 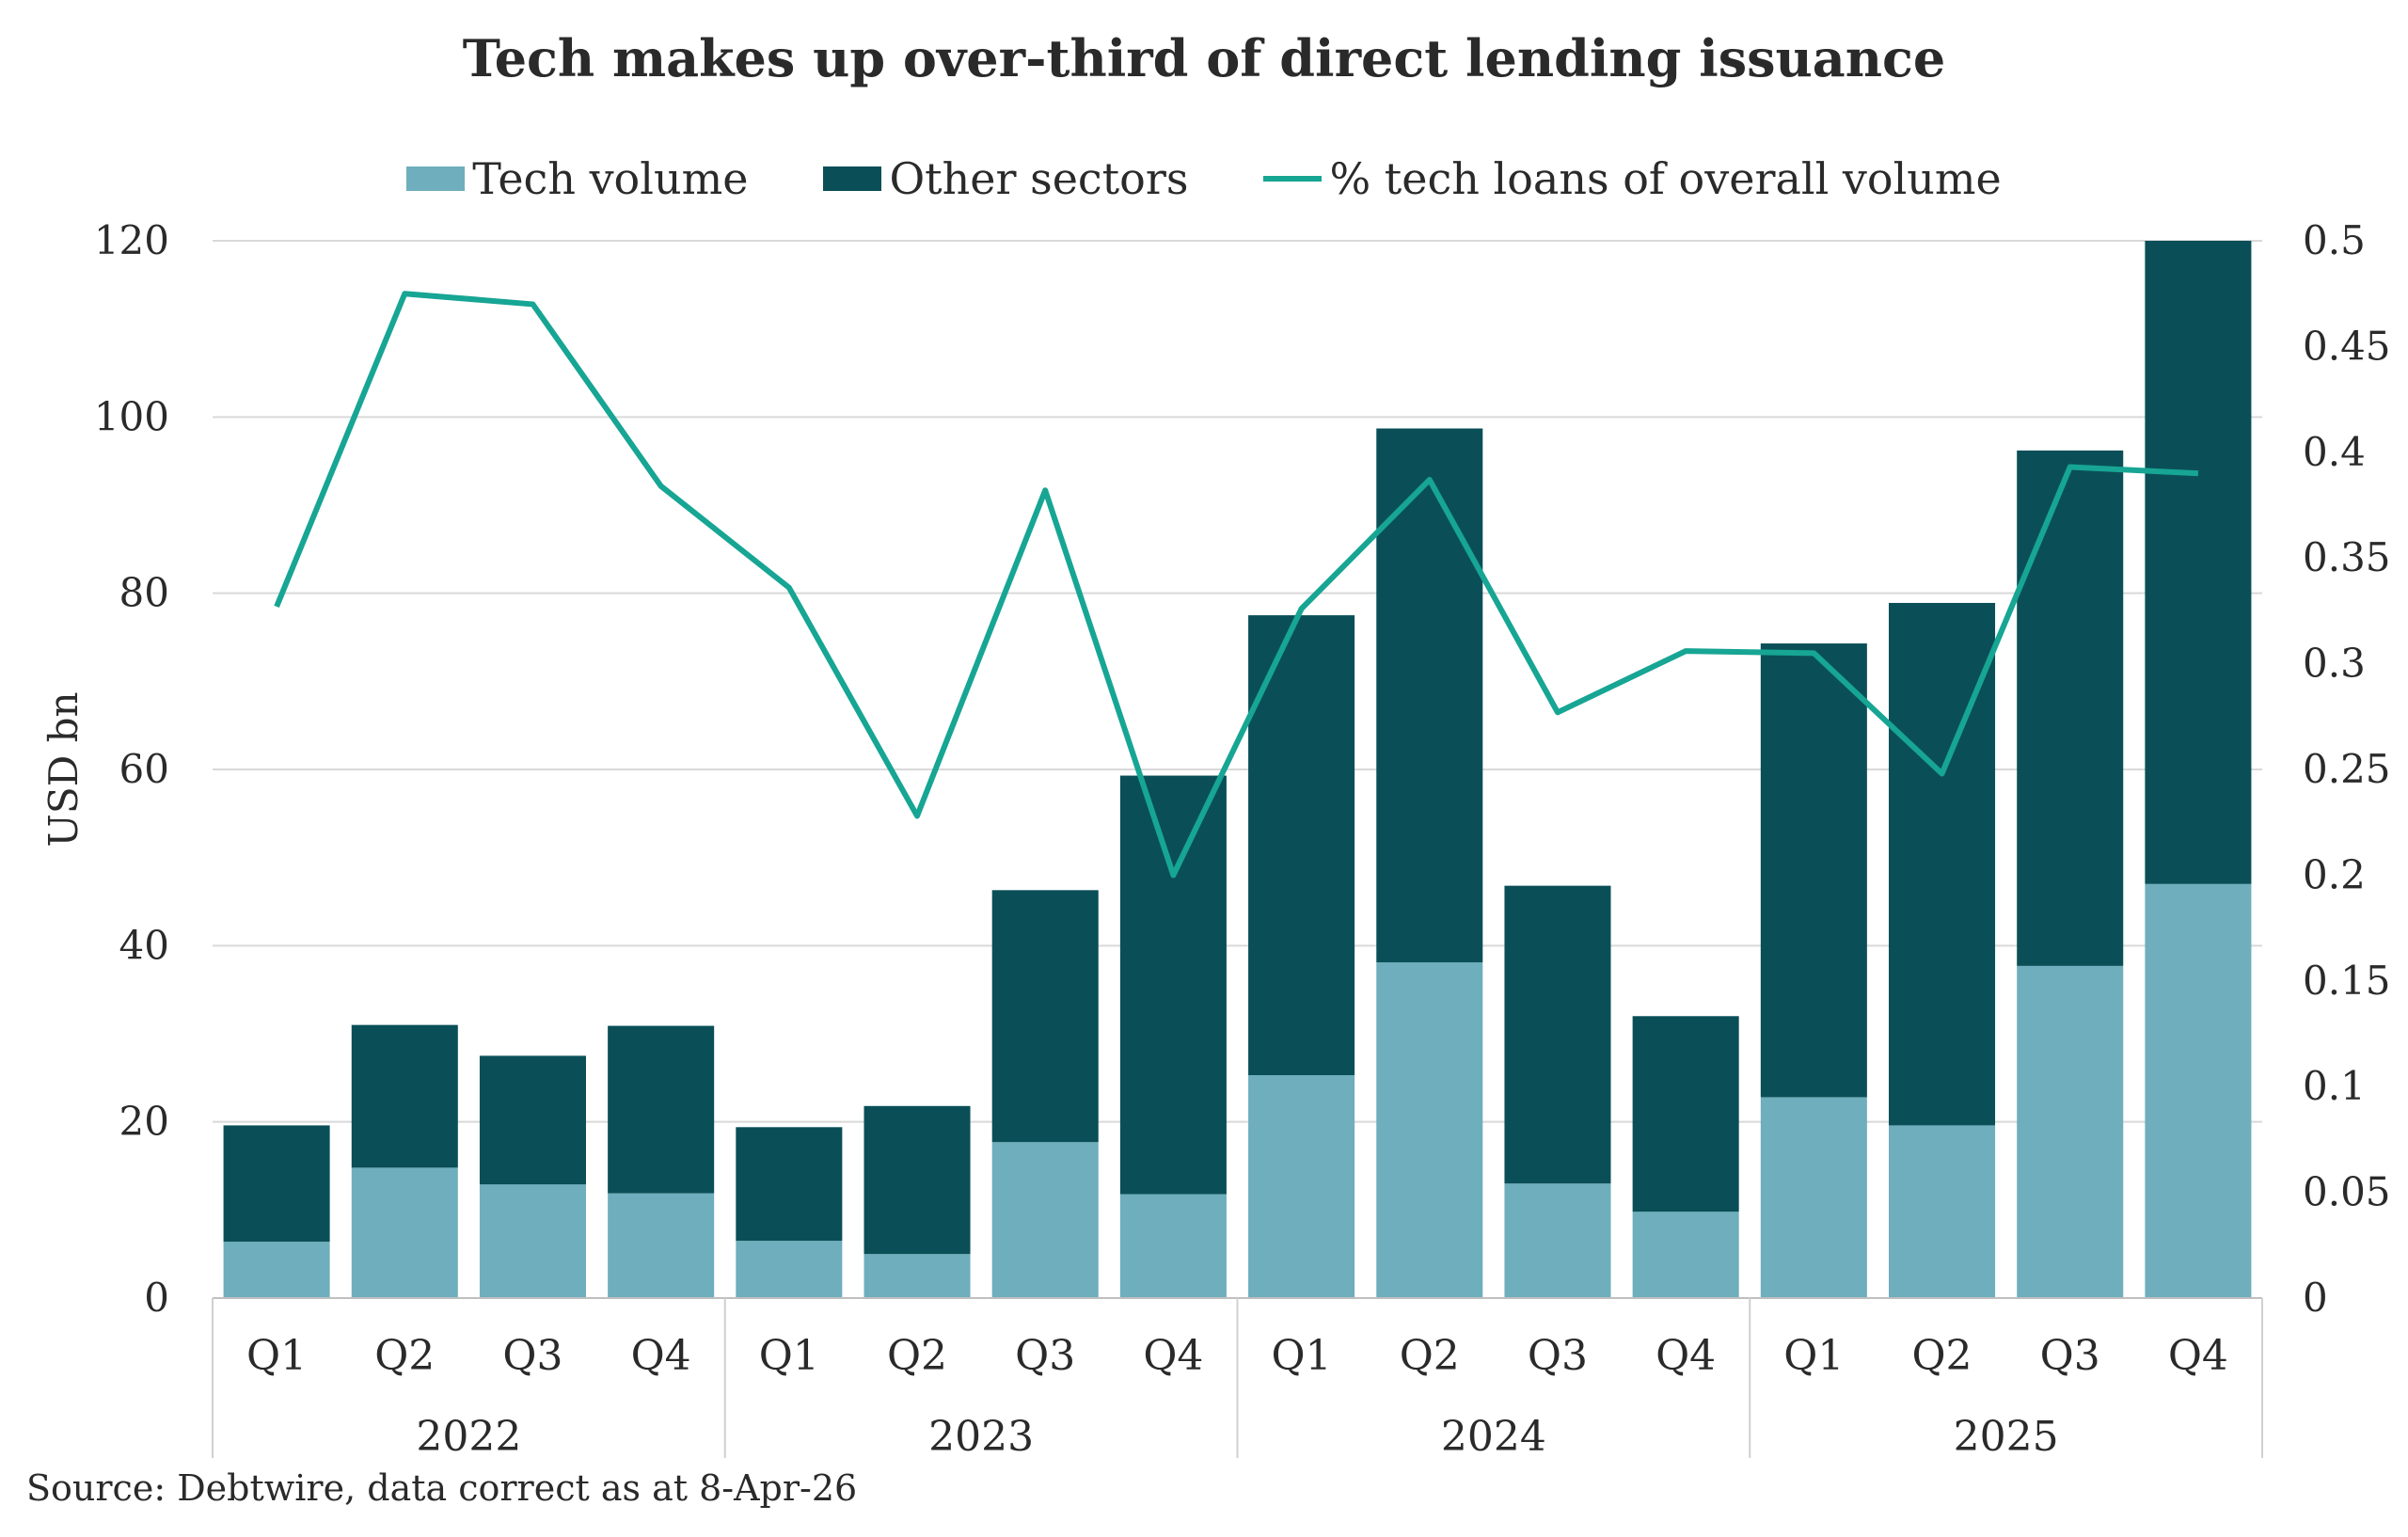 I want to click on y2-tick-label: 0.45, so click(x=2347, y=346).